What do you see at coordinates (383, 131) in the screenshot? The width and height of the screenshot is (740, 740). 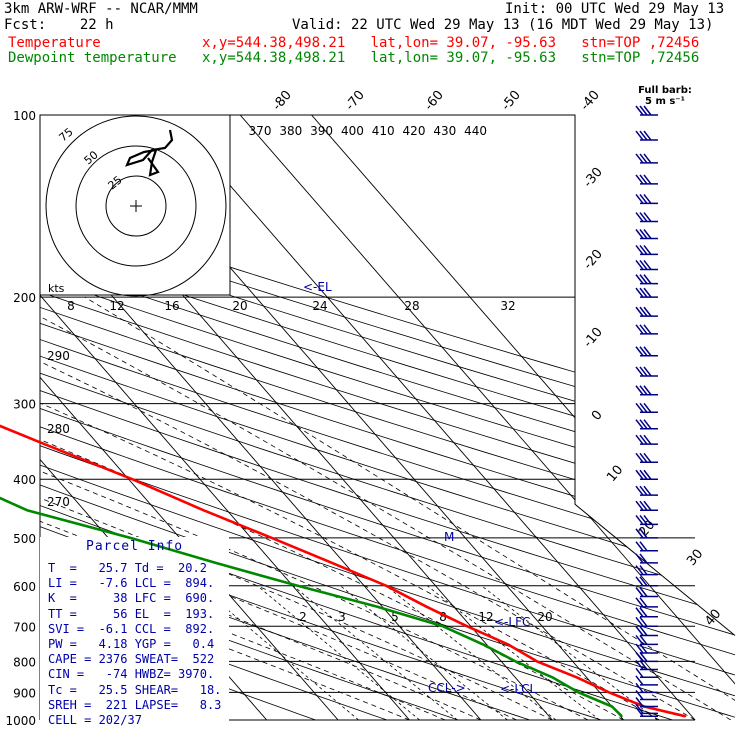 I see `theta-e-label: 410` at bounding box center [383, 131].